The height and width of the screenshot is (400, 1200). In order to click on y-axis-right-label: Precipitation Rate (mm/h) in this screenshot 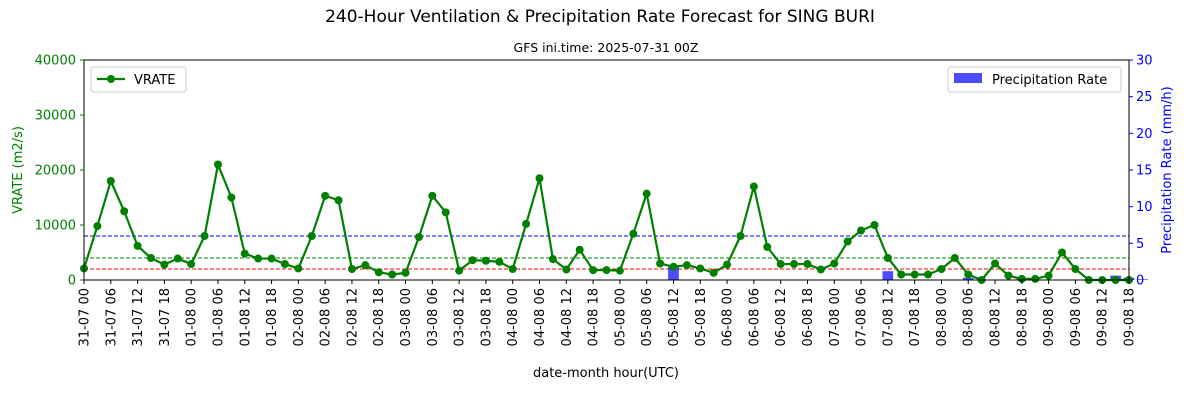, I will do `click(1167, 169)`.